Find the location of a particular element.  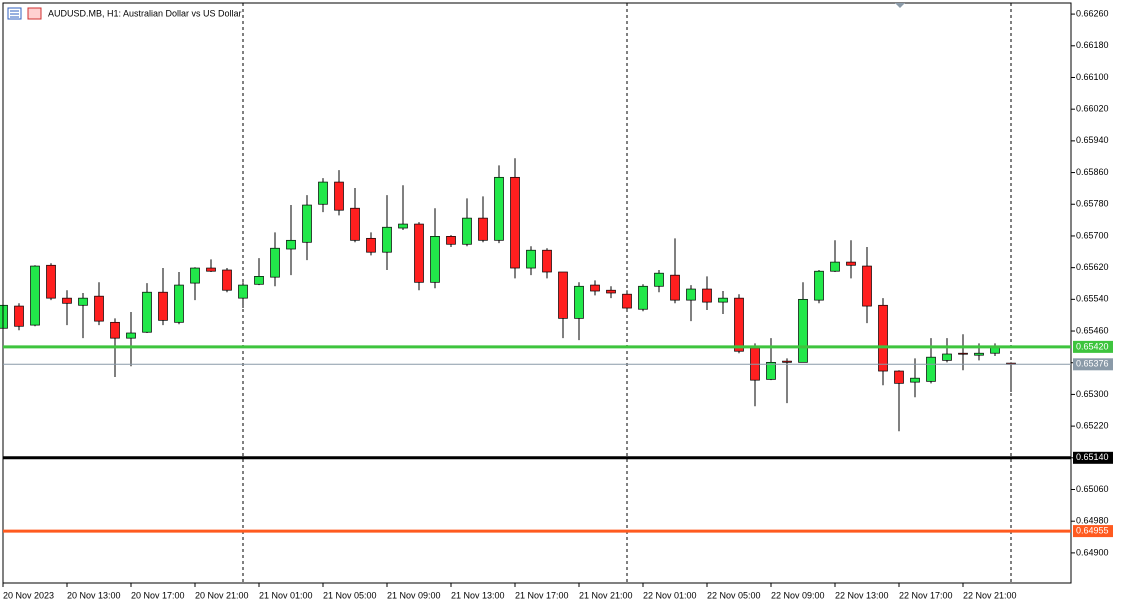

x-tick-label: 22 Nov 09:00 is located at coordinates (798, 595).